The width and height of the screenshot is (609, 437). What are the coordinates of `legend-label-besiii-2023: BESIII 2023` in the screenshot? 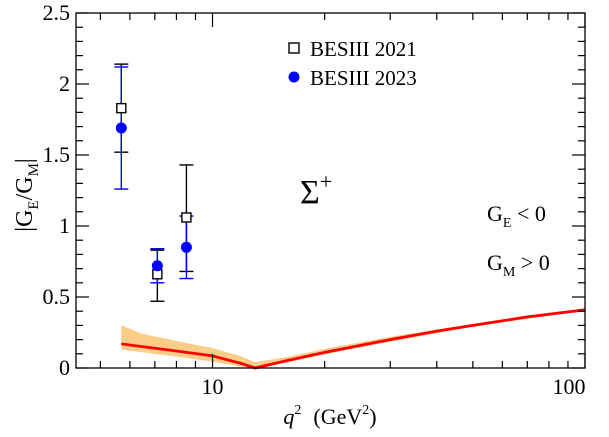 It's located at (363, 78).